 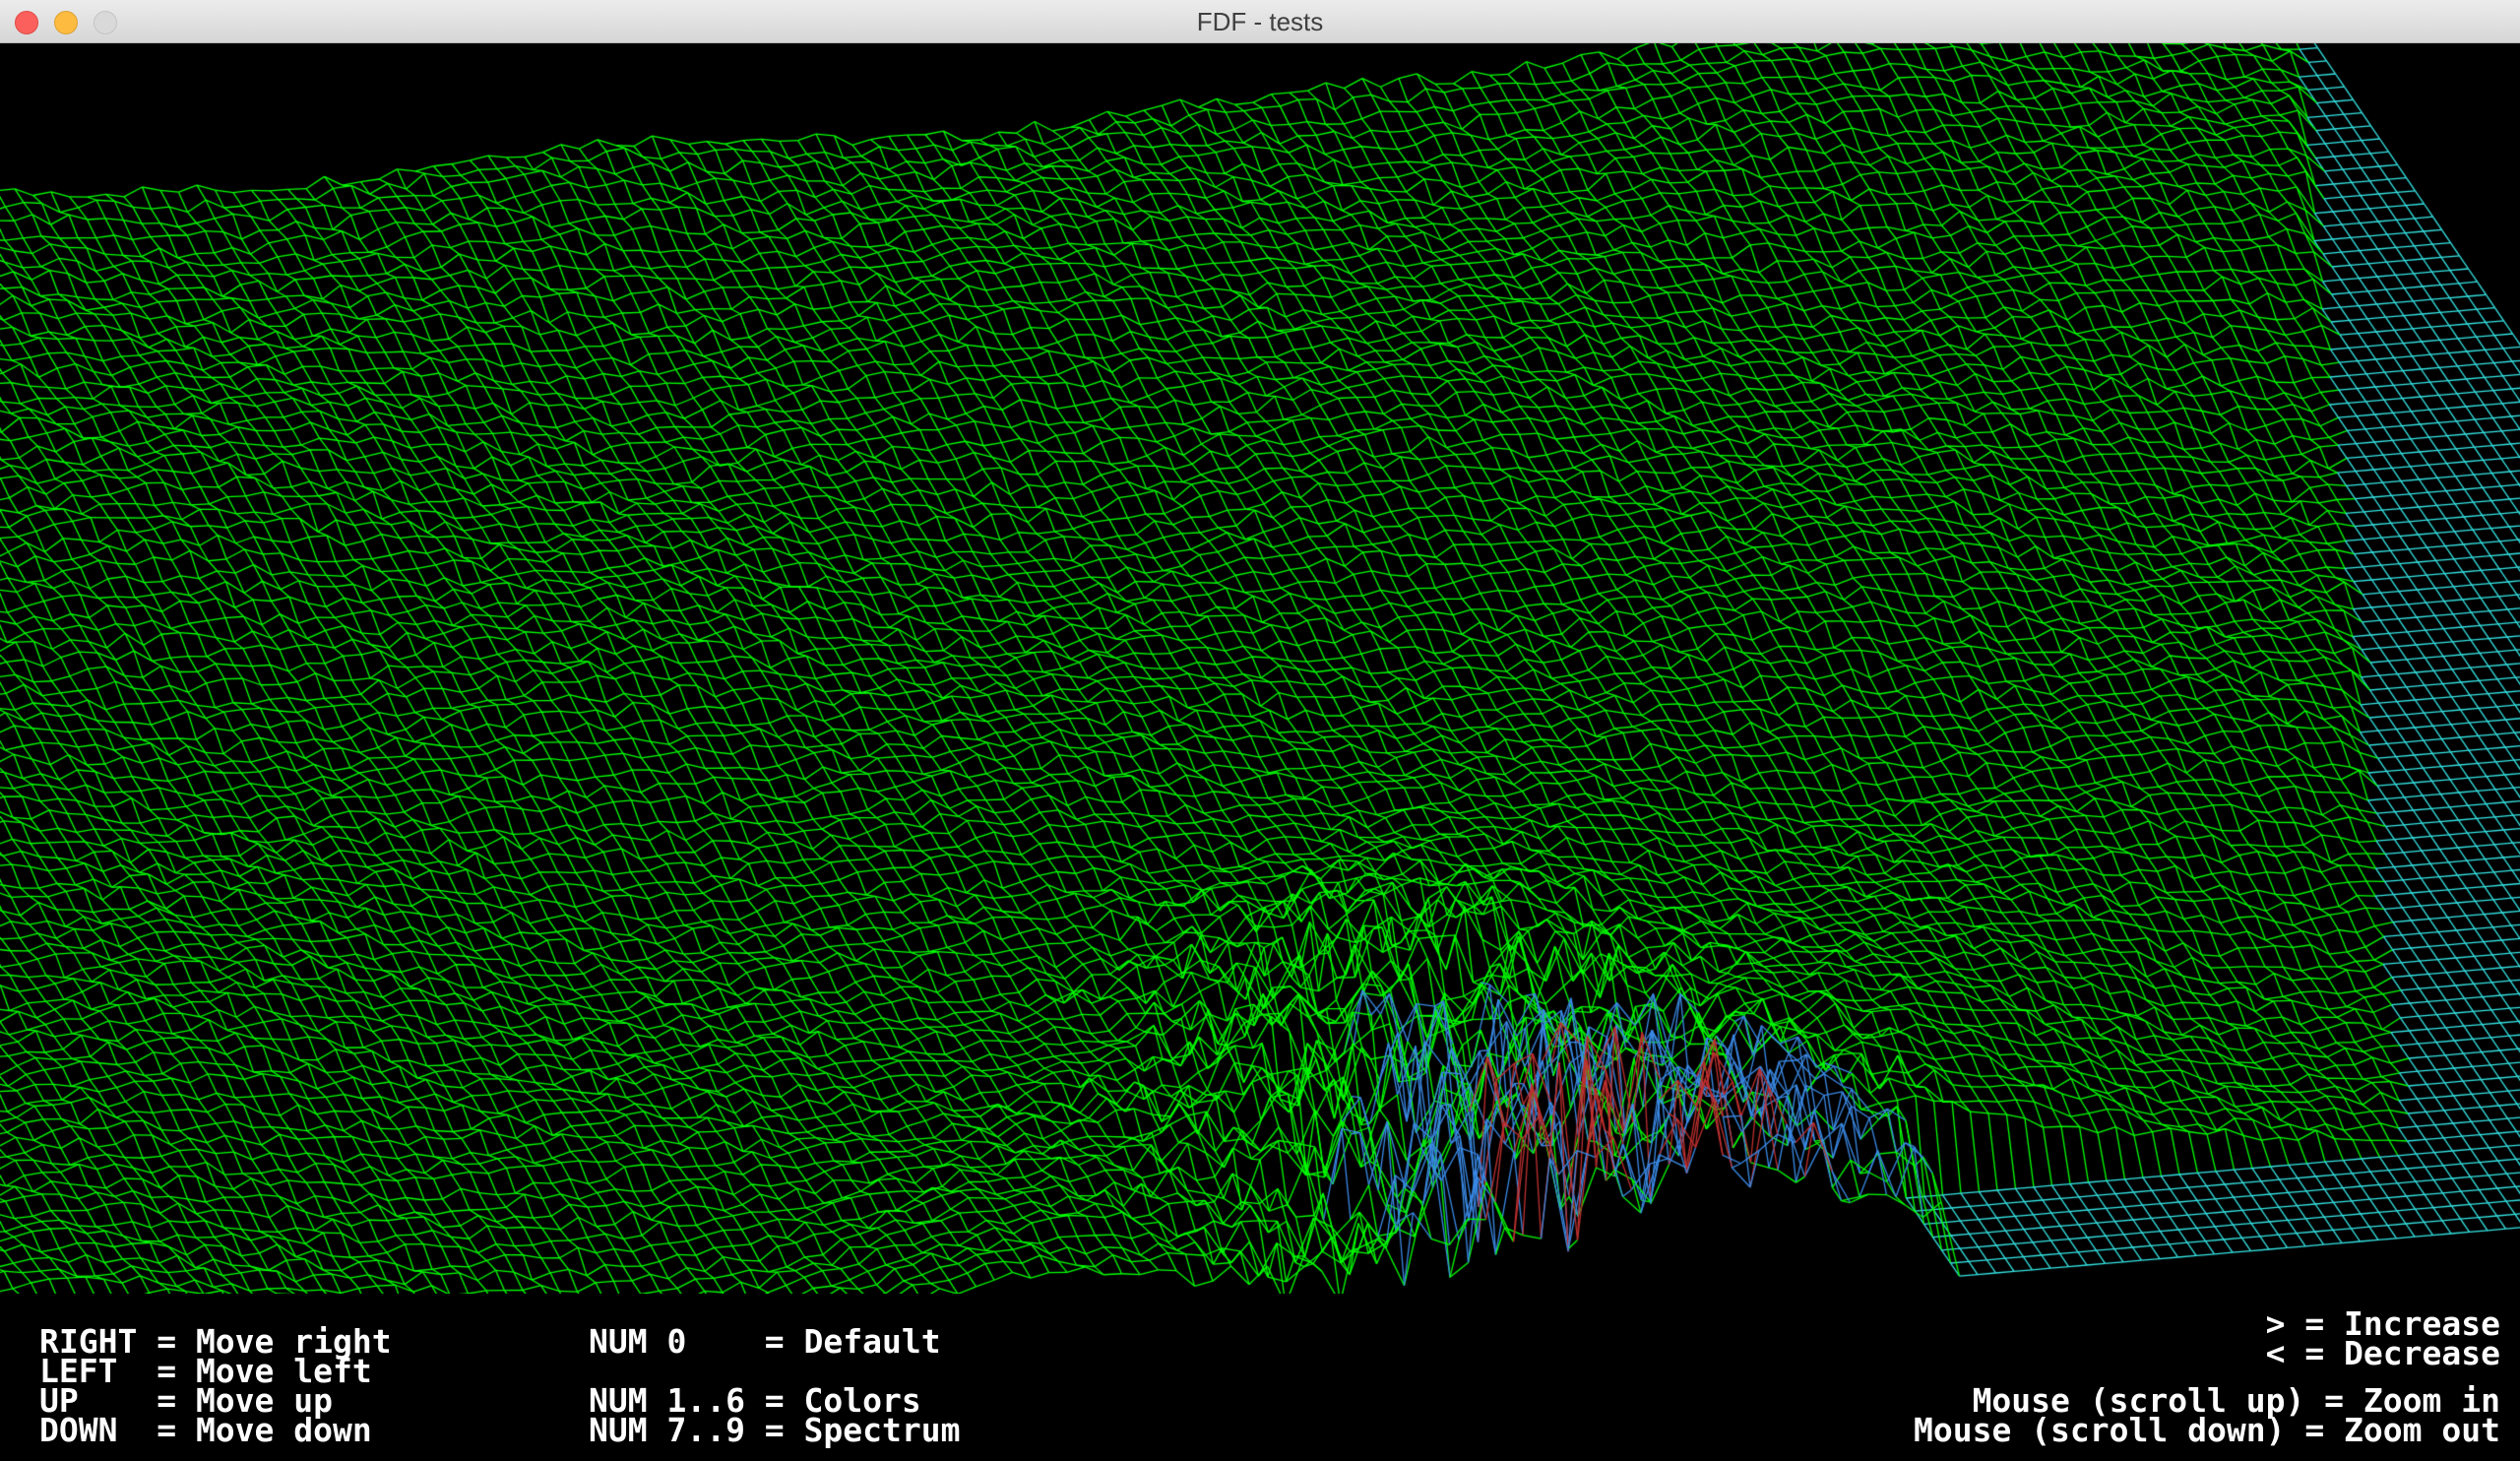 I want to click on close-window-button, so click(x=26, y=22).